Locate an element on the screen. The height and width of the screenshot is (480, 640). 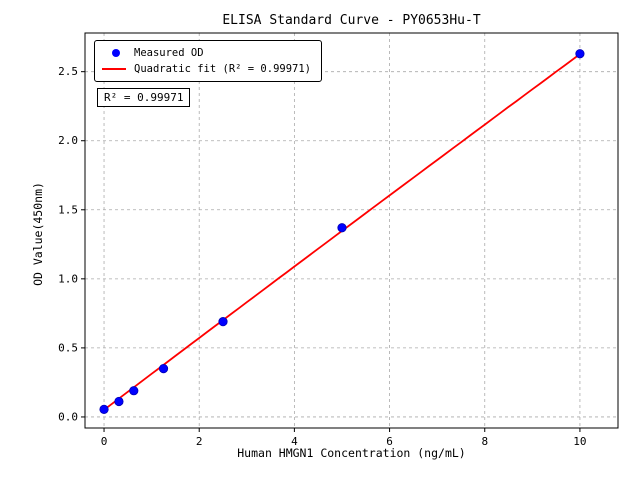
svg-text: 0.5 is located at coordinates (68, 347).